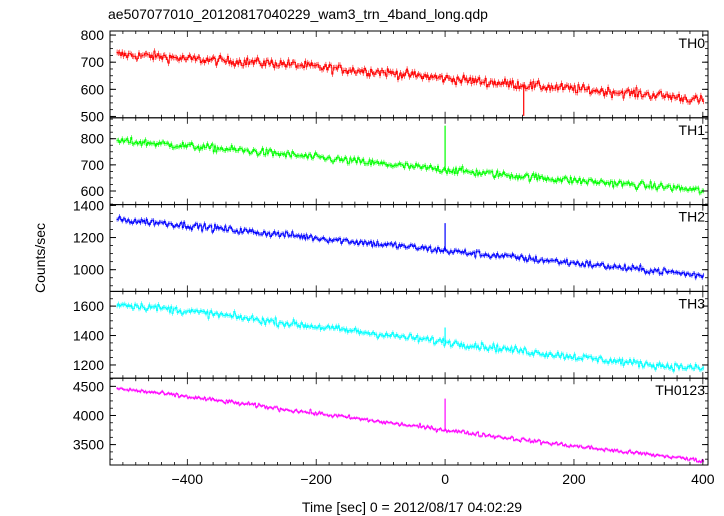 This screenshot has width=724, height=516. I want to click on panel-label-th1: TH1, so click(692, 130).